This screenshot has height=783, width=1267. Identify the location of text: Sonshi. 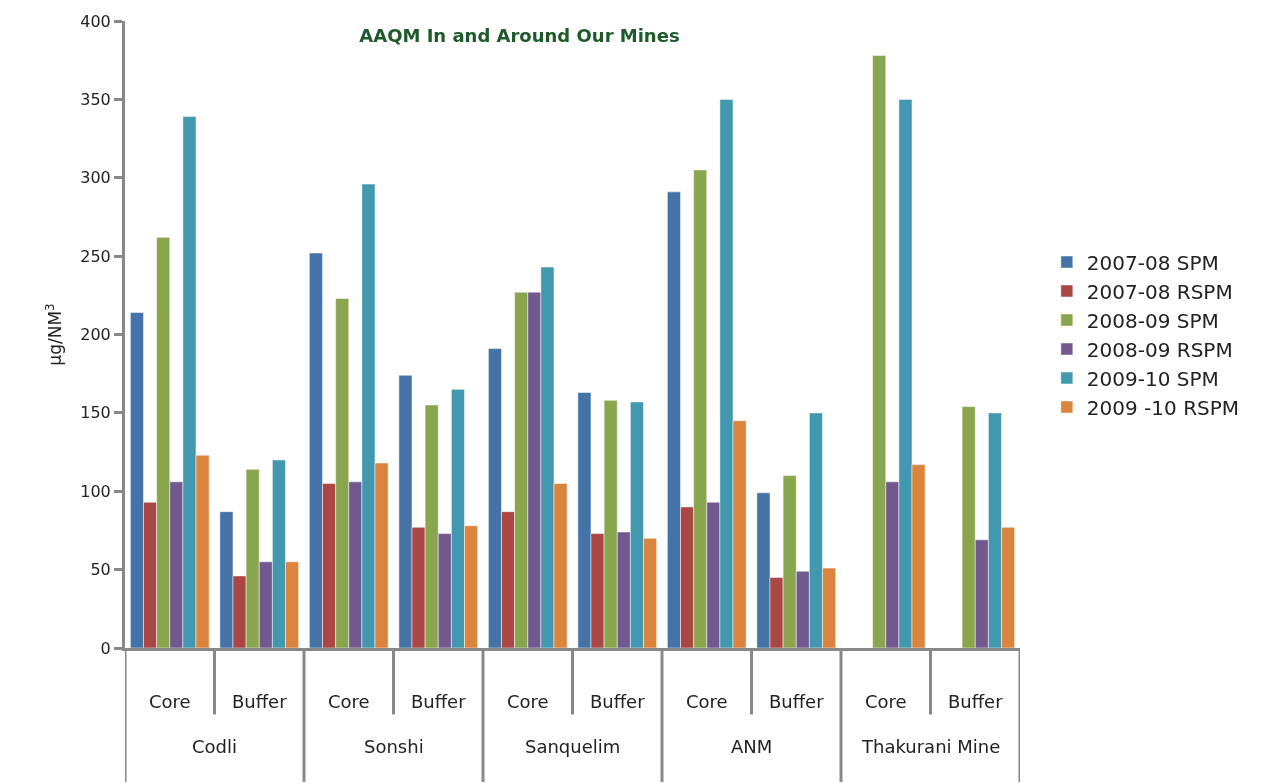
(394, 746).